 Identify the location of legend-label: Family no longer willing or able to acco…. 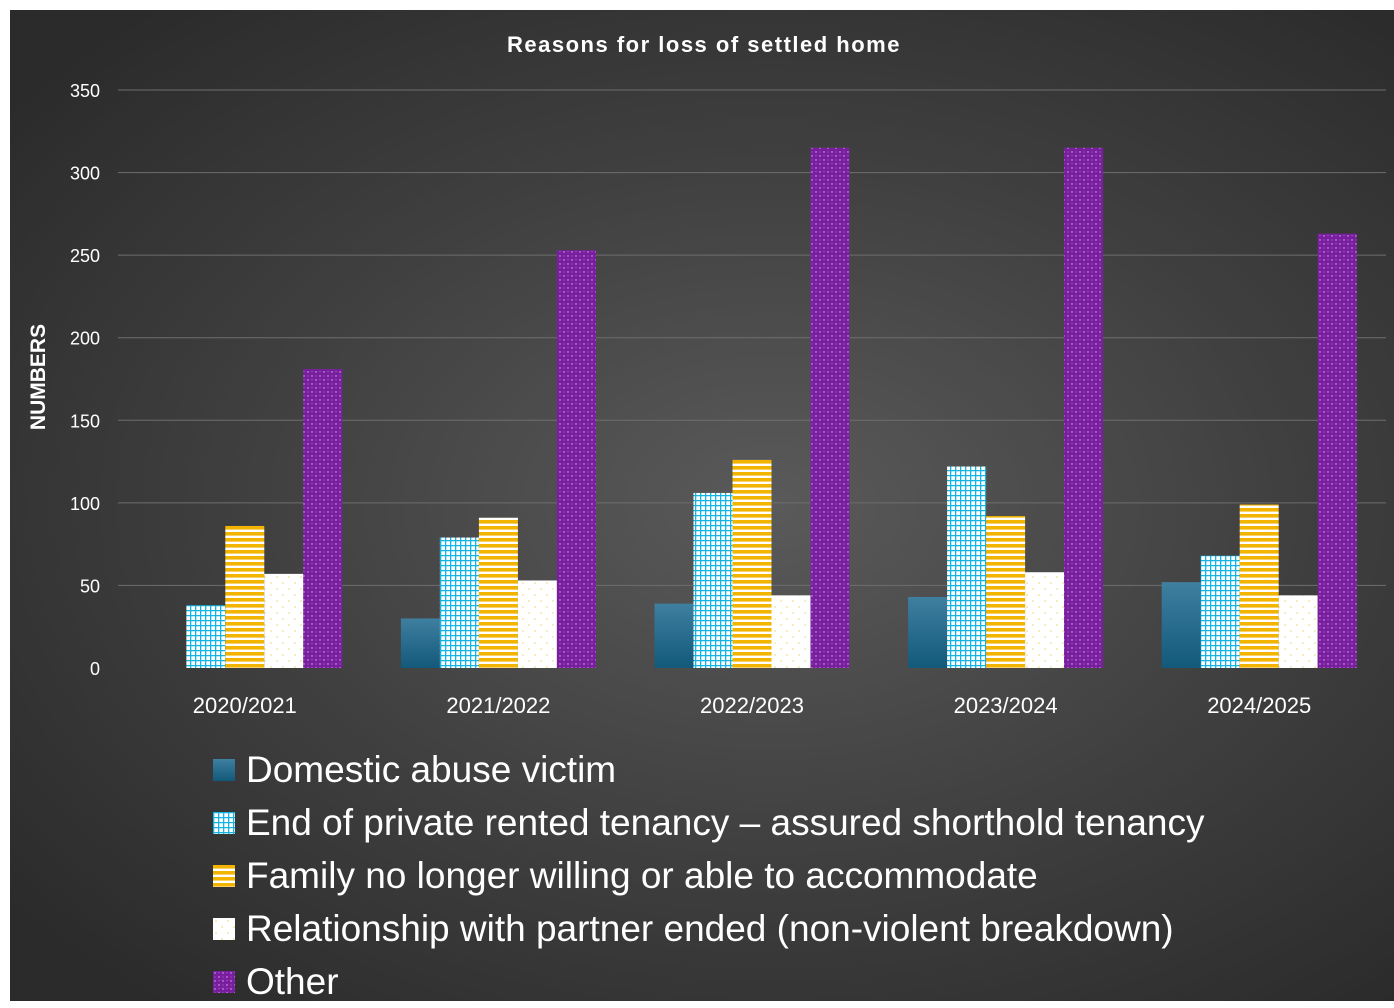
(642, 875).